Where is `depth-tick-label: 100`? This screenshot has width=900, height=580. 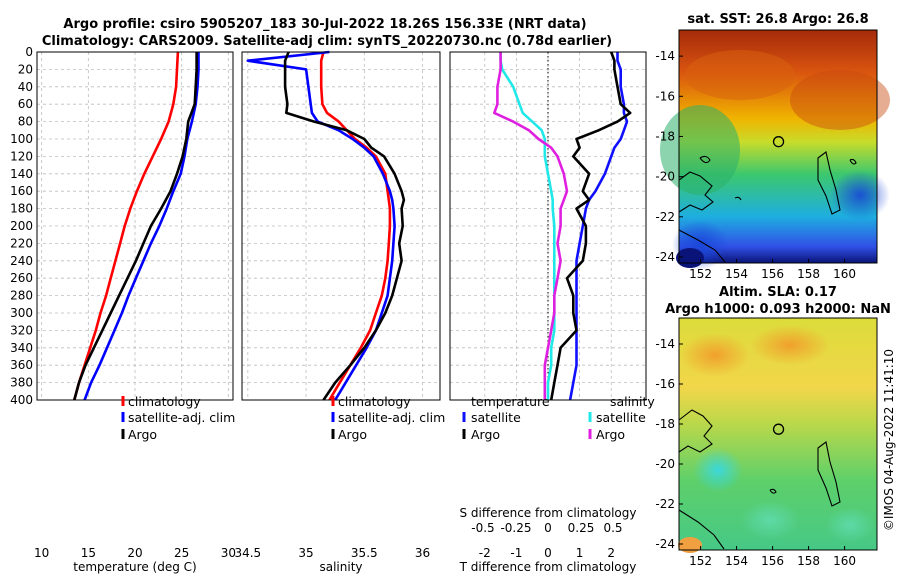
depth-tick-label: 100 is located at coordinates (21, 139).